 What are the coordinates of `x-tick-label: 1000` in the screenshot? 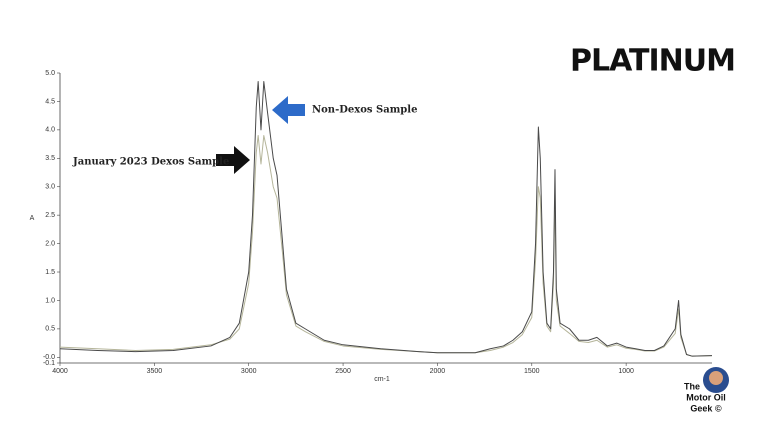 It's located at (626, 371).